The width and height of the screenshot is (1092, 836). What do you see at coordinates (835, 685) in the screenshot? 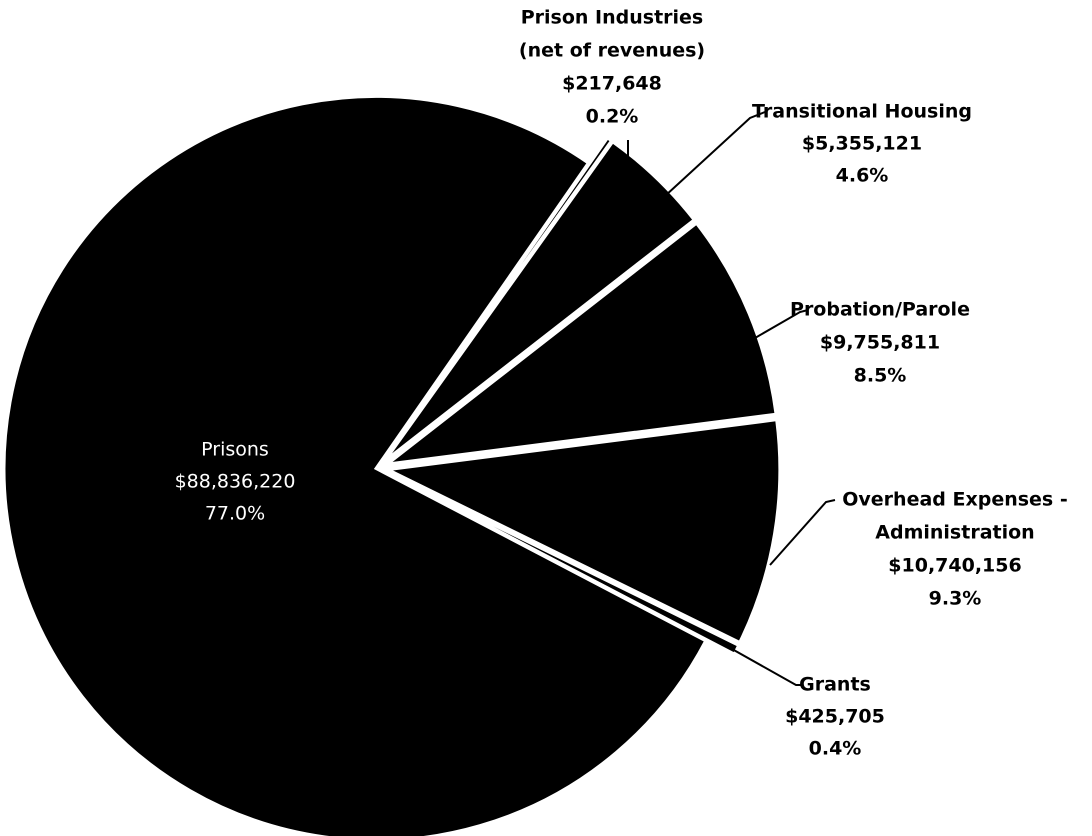
I see `slice-label: Grants` at bounding box center [835, 685].